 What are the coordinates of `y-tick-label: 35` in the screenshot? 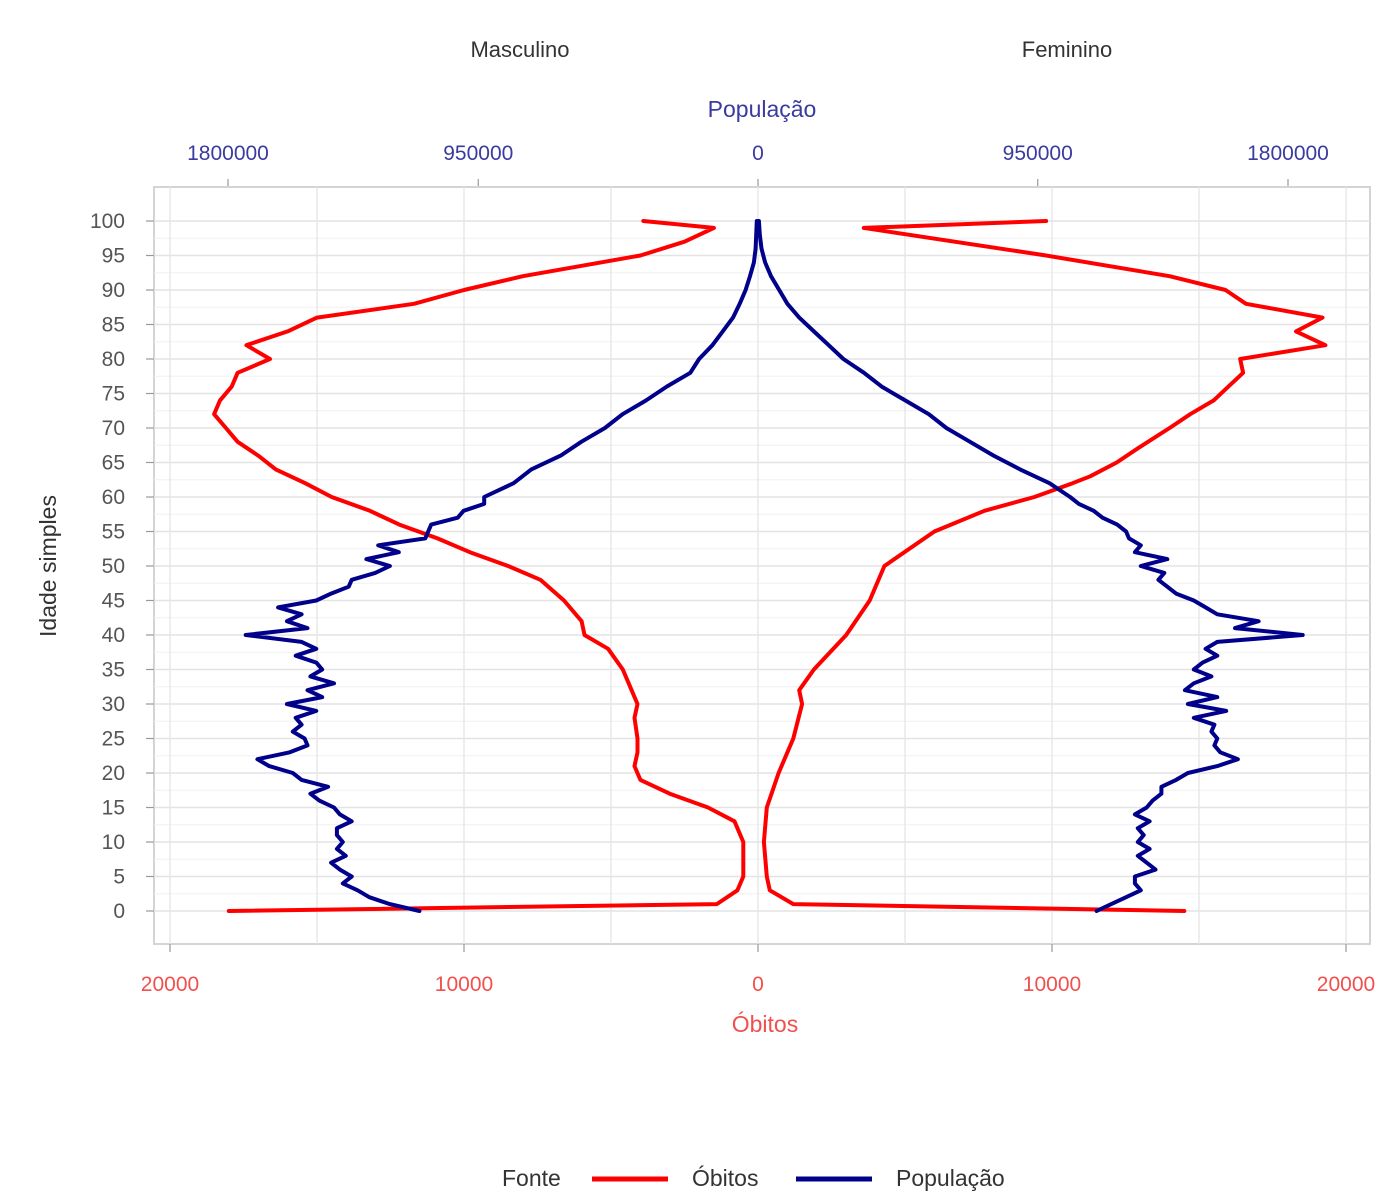 It's located at (113, 670).